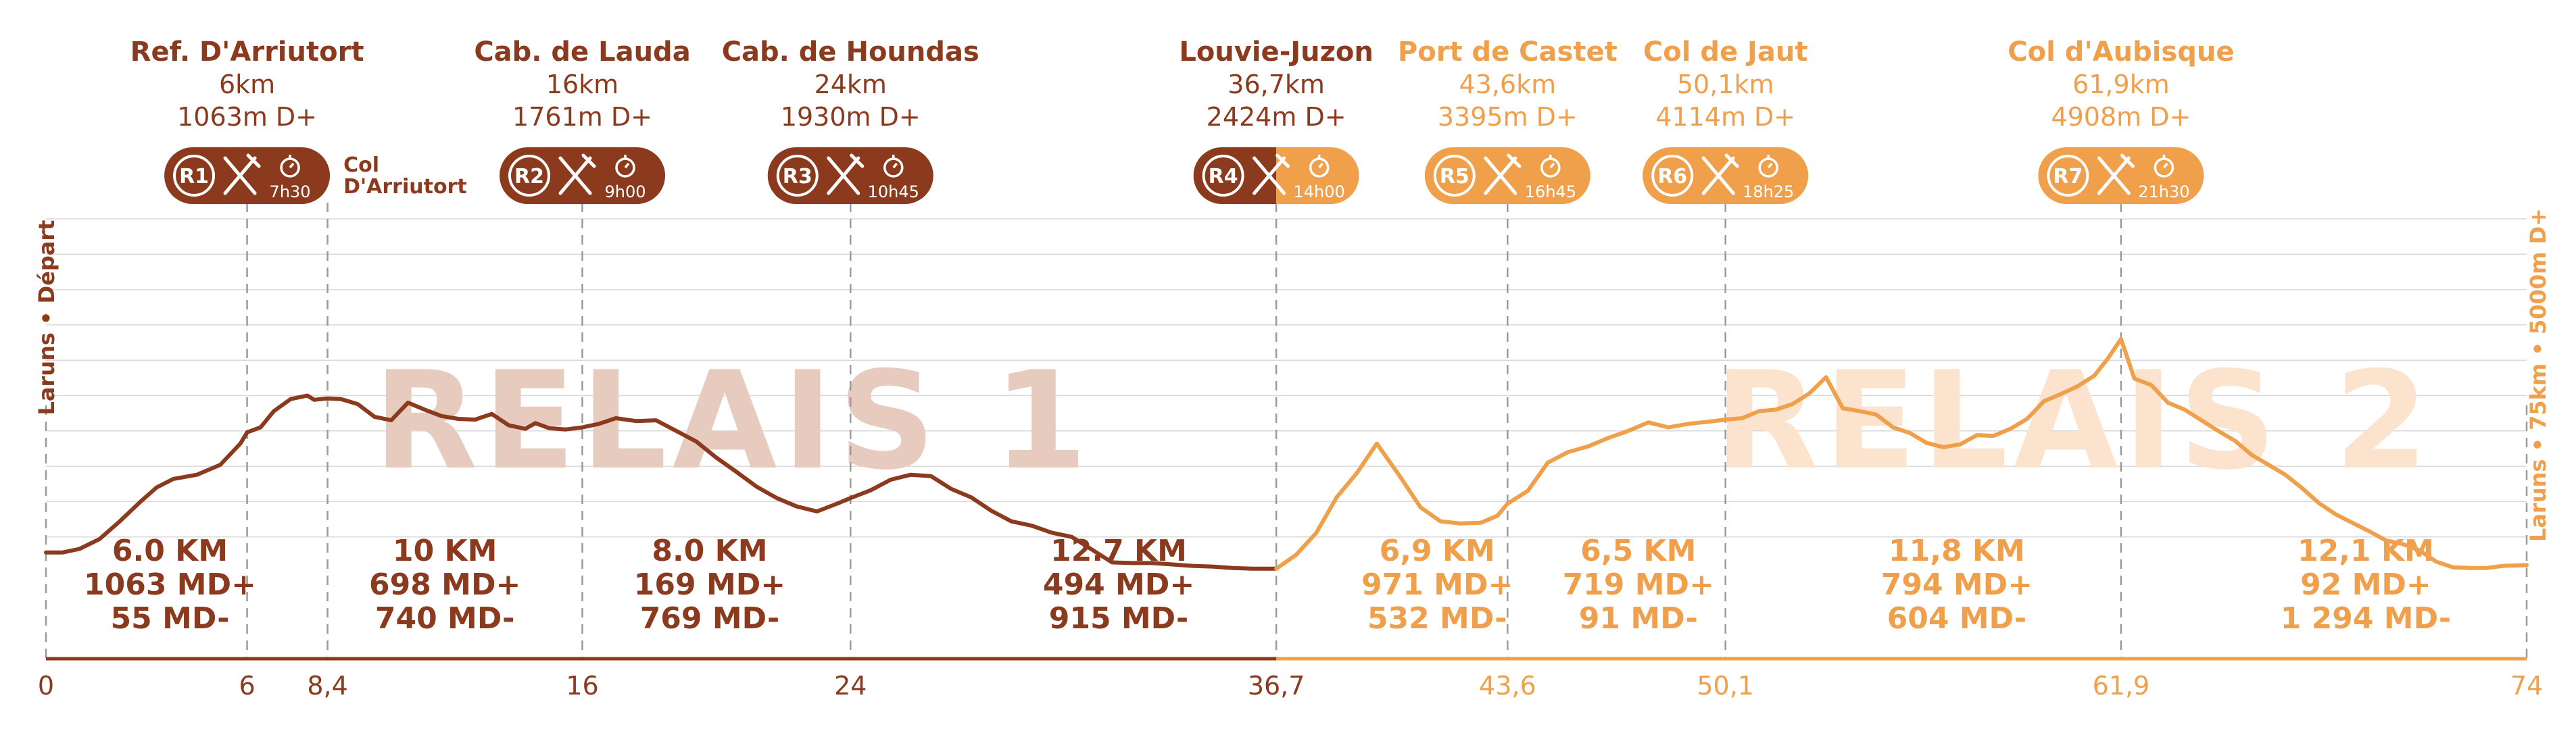 Image resolution: width=2576 pixels, height=731 pixels. Describe the element at coordinates (582, 84) in the screenshot. I see `station-distance: 16km` at that location.